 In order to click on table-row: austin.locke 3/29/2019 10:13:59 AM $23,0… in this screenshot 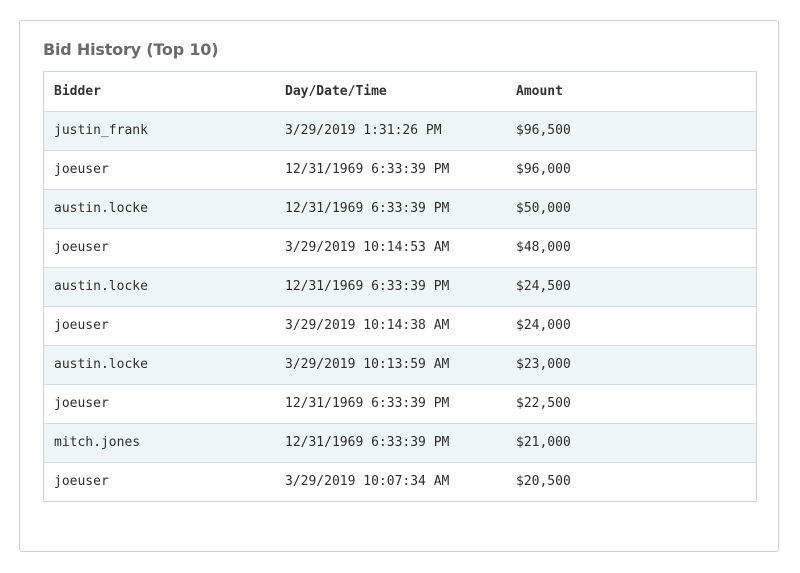, I will do `click(400, 364)`.